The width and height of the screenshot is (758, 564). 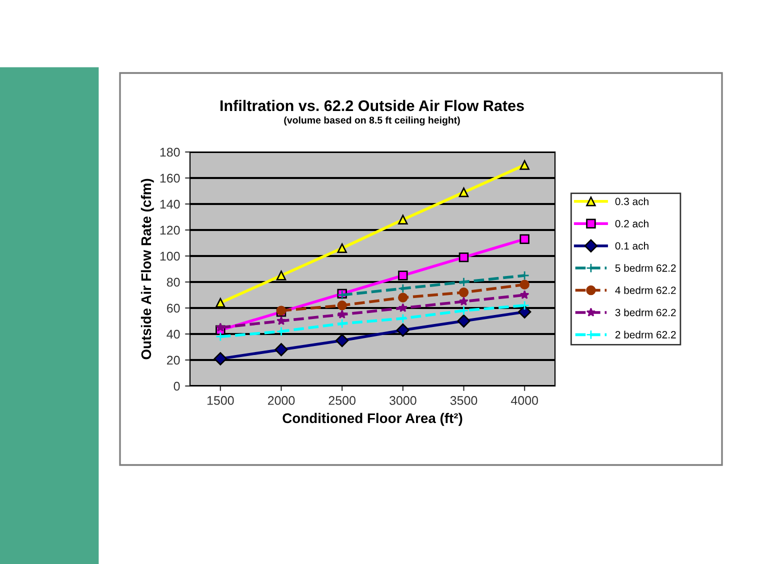 What do you see at coordinates (173, 334) in the screenshot?
I see `y-tick-label: 40` at bounding box center [173, 334].